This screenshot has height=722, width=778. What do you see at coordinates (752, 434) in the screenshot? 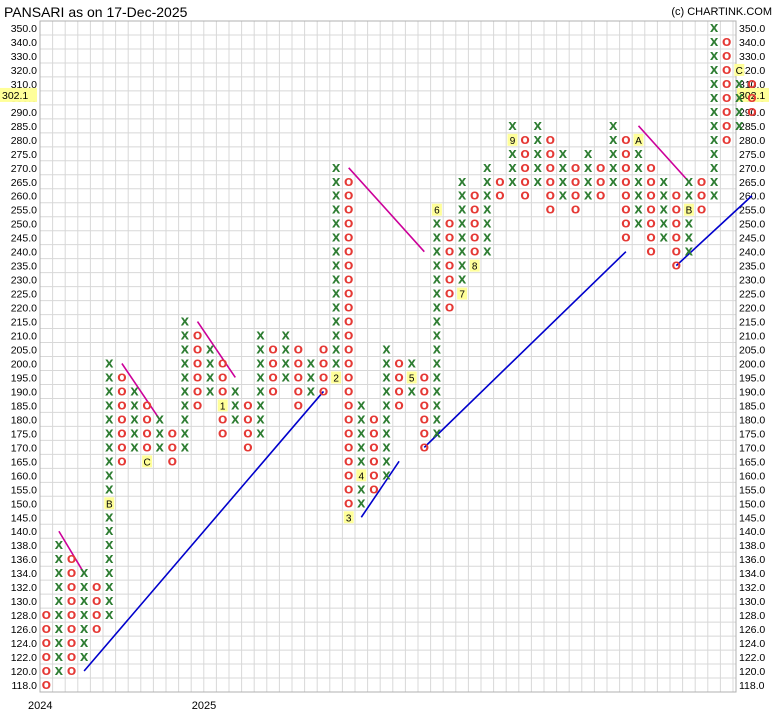
I see `y-tick-label-right: 175.0` at bounding box center [752, 434].